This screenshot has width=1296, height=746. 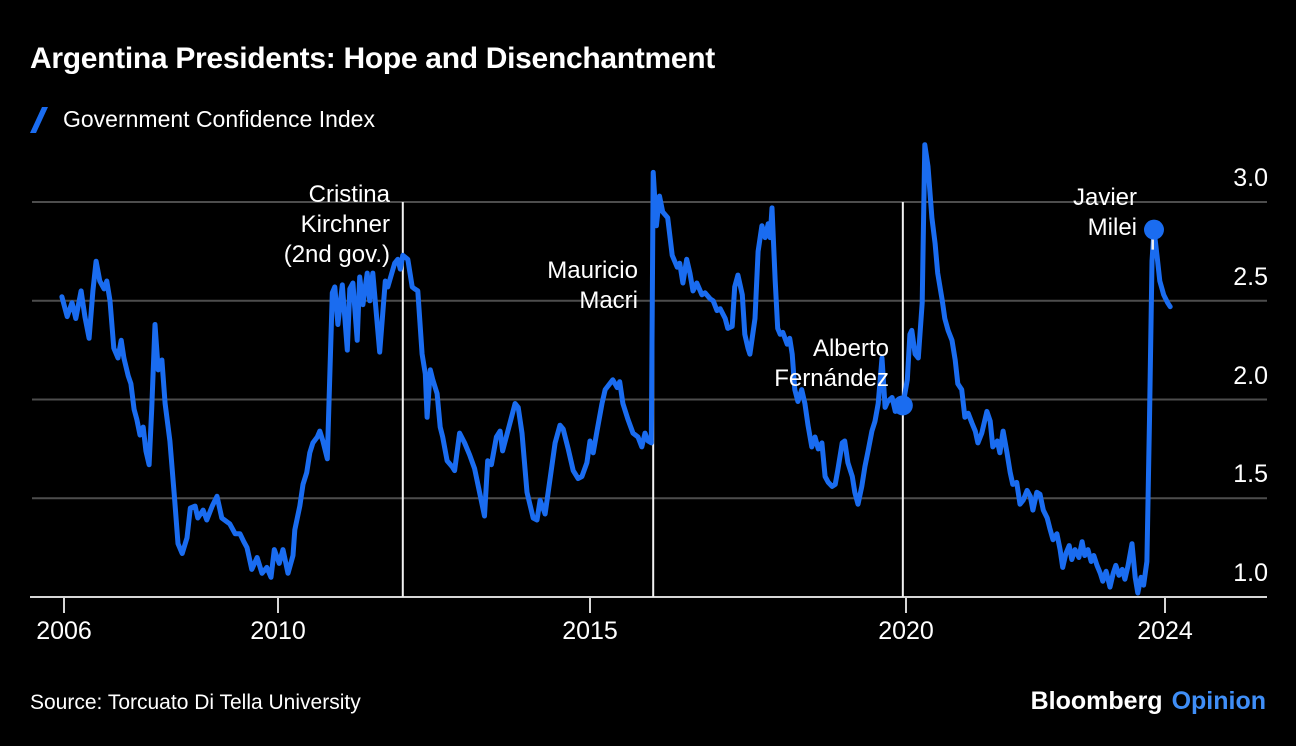 I want to click on line-series-legend-icon, so click(x=39, y=120).